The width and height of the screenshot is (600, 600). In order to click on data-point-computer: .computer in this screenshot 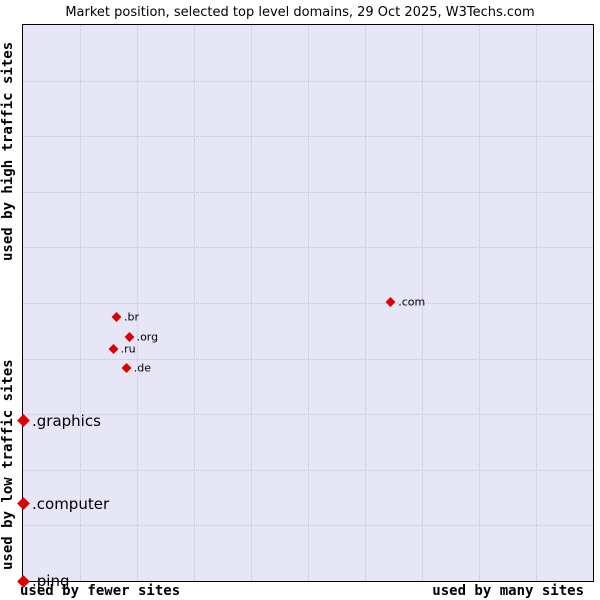, I will do `click(63, 503)`.